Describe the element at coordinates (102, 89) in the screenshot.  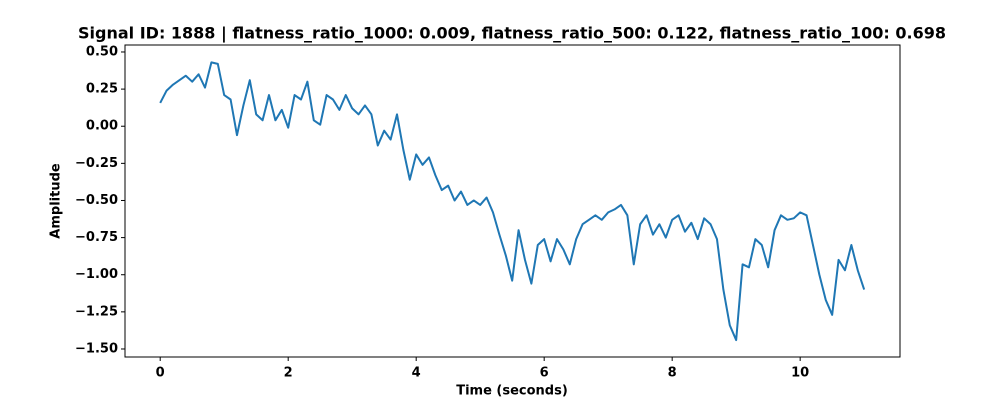
I see `y-tick-label: 0.25` at that location.